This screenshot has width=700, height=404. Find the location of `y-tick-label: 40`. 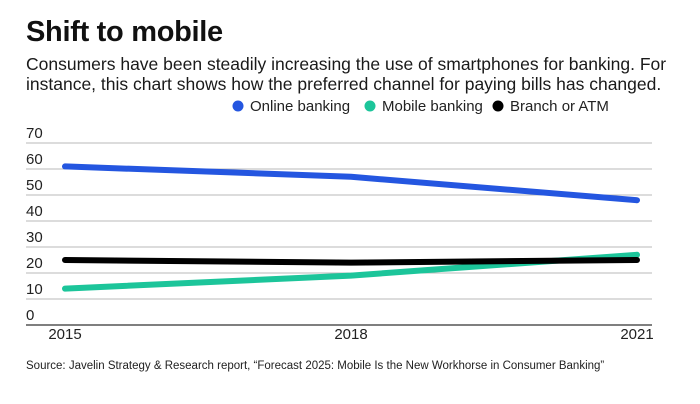

y-tick-label: 40 is located at coordinates (34, 211).